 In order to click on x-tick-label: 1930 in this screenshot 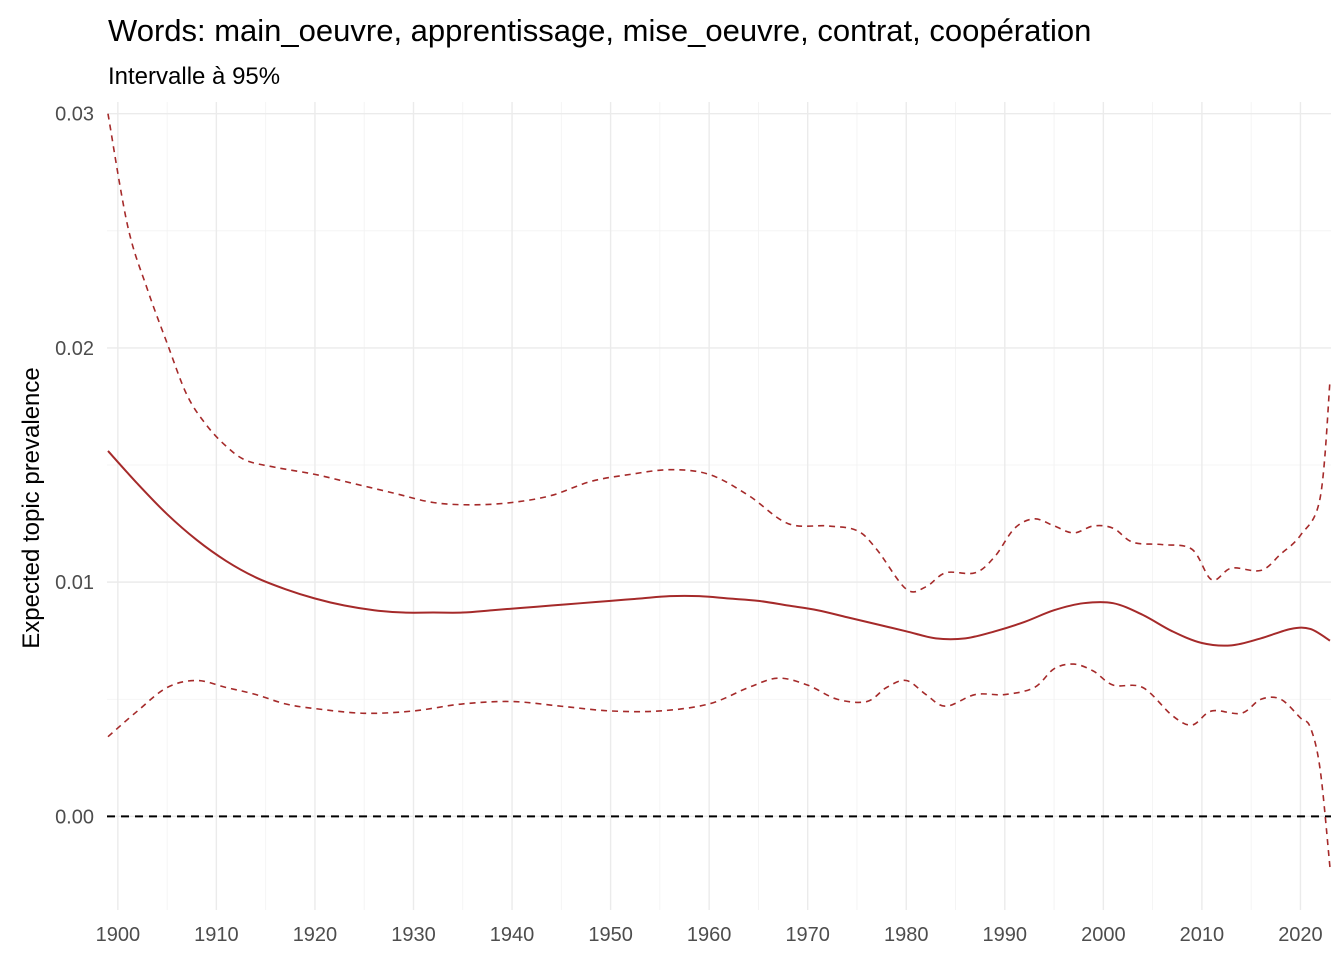, I will do `click(413, 935)`.